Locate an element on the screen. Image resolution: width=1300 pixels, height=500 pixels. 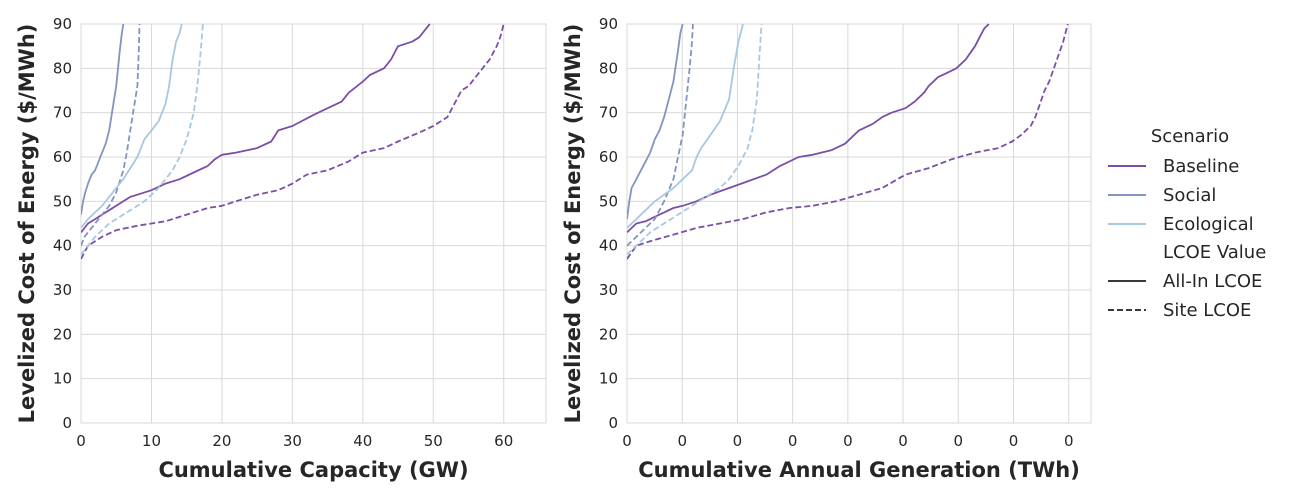
legend-label-ecological: Ecological is located at coordinates (1208, 224).